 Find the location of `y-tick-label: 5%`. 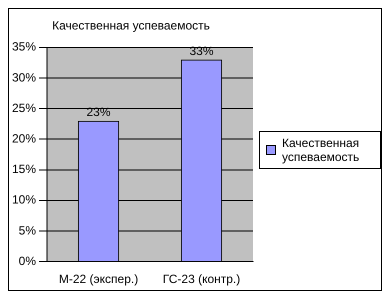

y-tick-label: 5% is located at coordinates (27, 230).